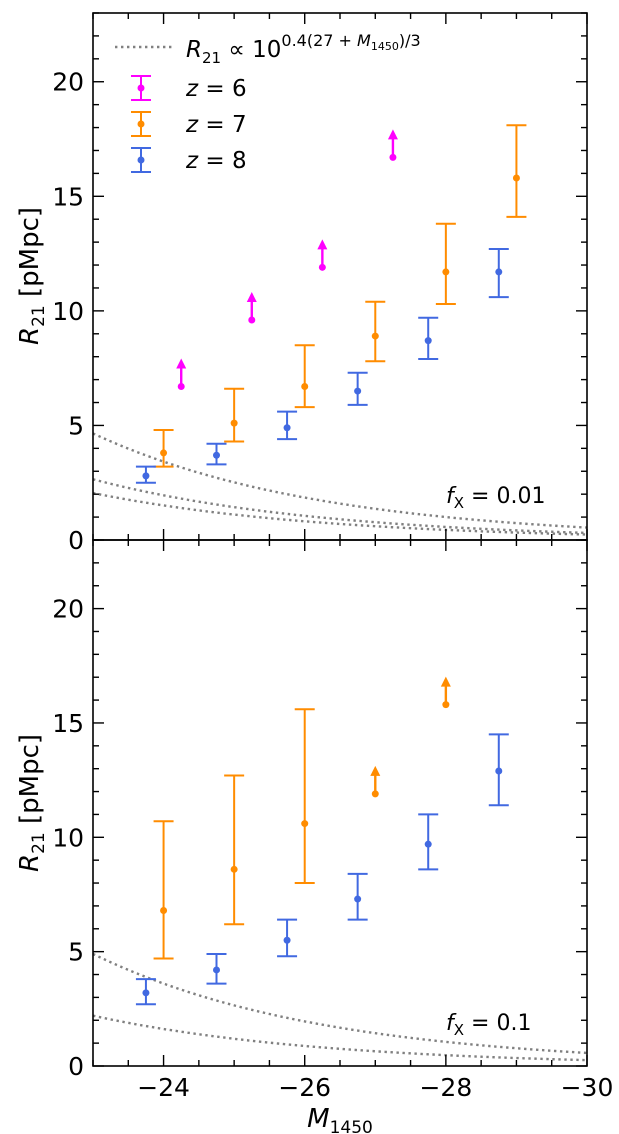  I want to click on bottom-y-tick-label: 20, so click(68, 609).